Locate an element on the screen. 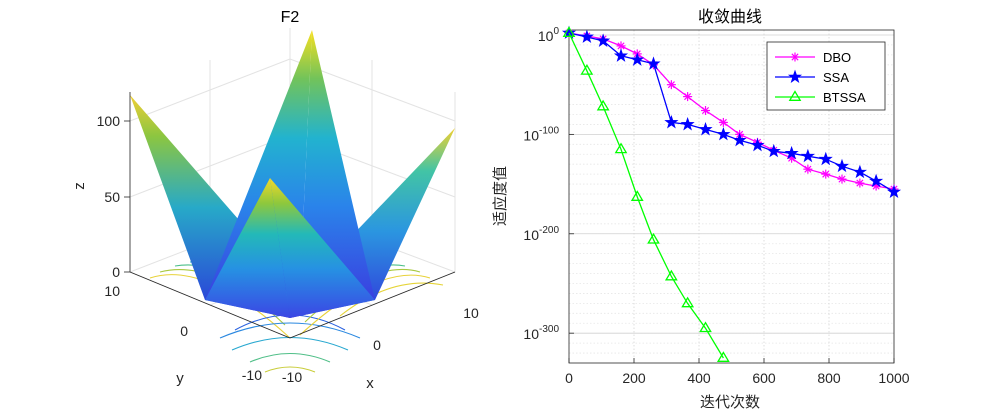 Image resolution: width=1000 pixels, height=413 pixels. y-tick-label: 10-100 is located at coordinates (541, 134).